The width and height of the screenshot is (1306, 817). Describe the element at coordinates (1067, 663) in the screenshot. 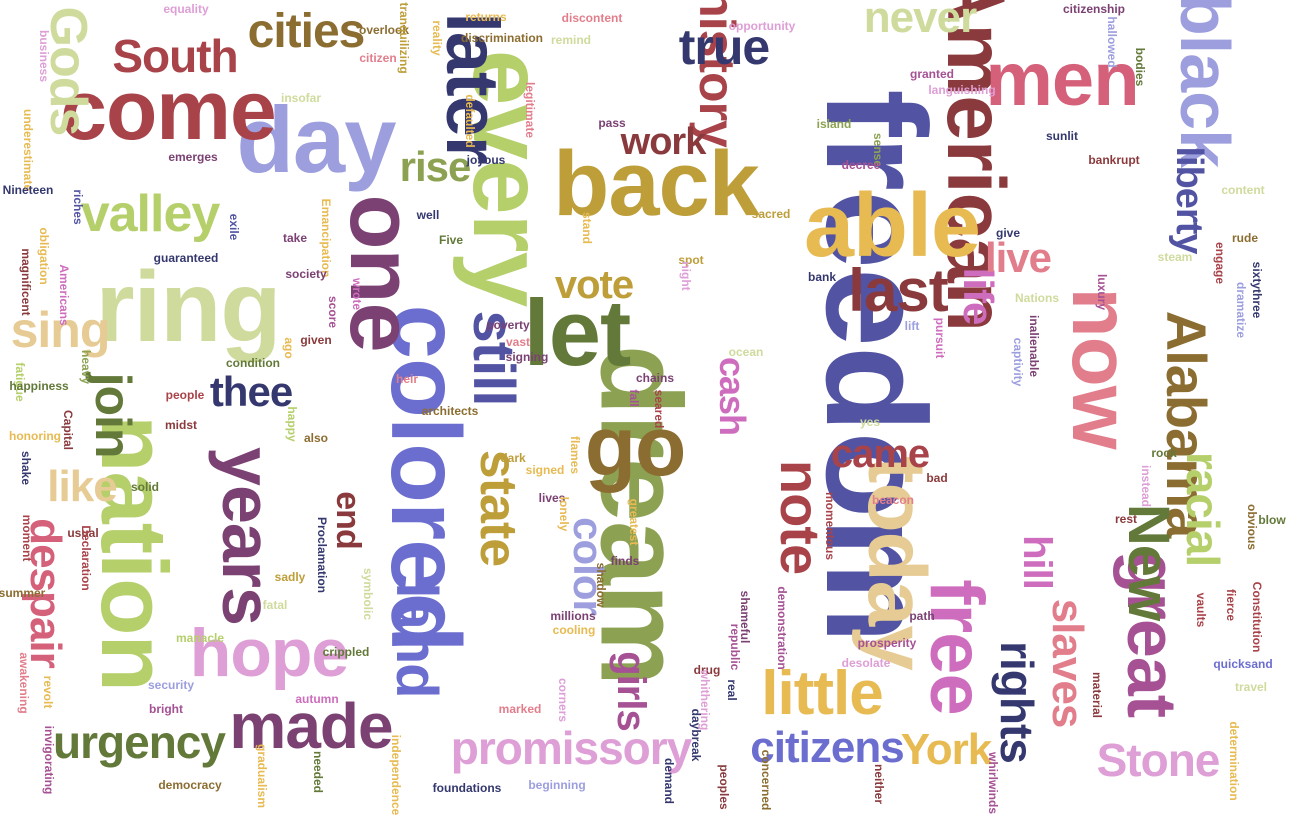

I see `word-slaves: slaves` at that location.